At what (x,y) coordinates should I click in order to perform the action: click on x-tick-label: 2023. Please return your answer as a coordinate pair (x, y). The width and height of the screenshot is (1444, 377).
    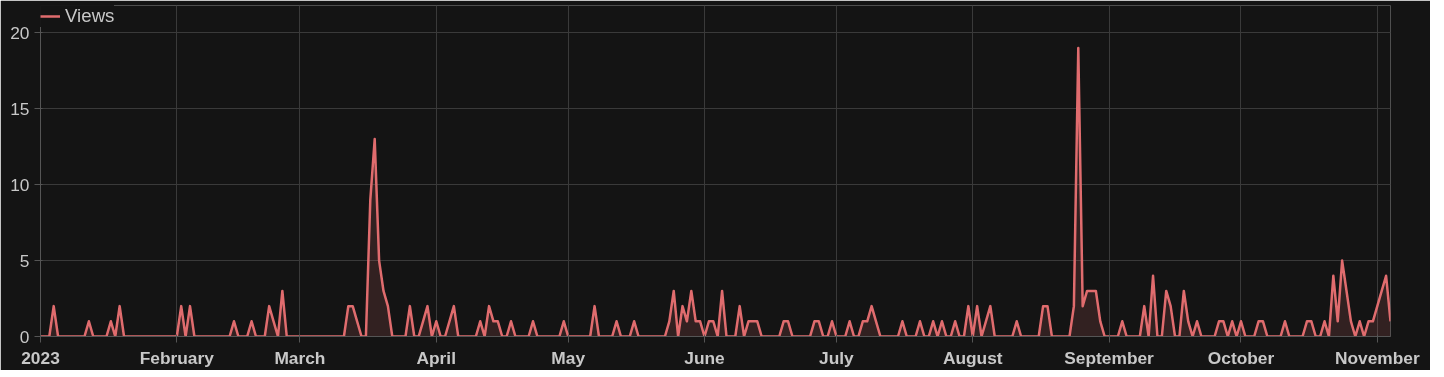
    Looking at the image, I should click on (41, 357).